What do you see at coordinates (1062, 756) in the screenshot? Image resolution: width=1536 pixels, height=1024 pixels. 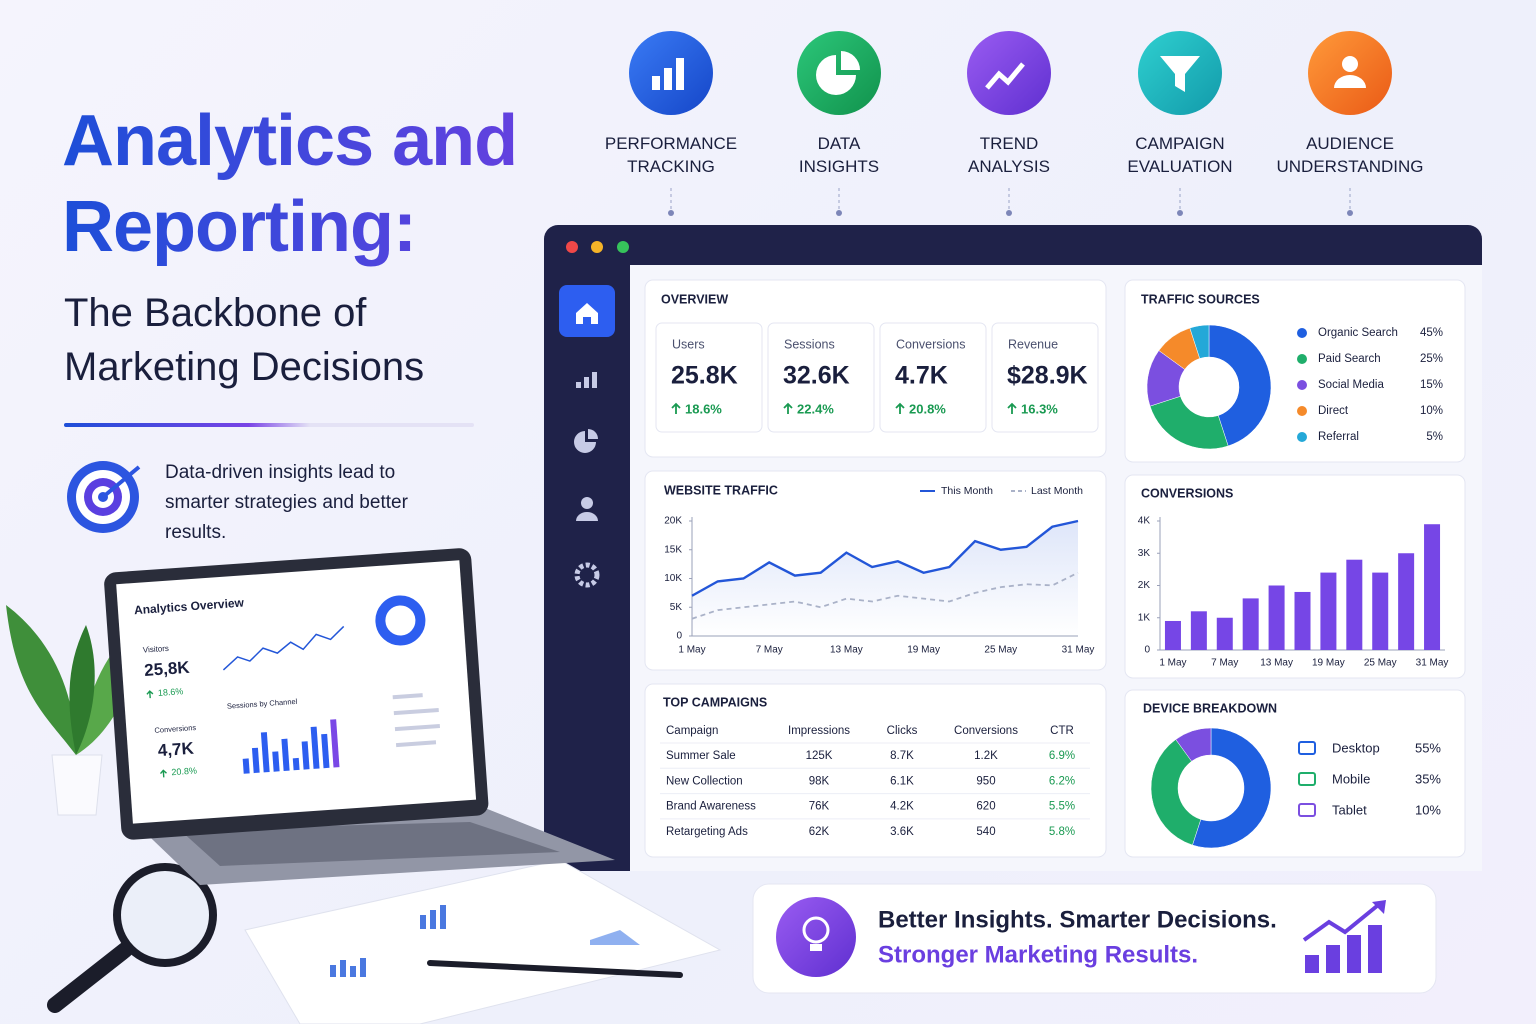 I see `table-cell: 6.9%` at bounding box center [1062, 756].